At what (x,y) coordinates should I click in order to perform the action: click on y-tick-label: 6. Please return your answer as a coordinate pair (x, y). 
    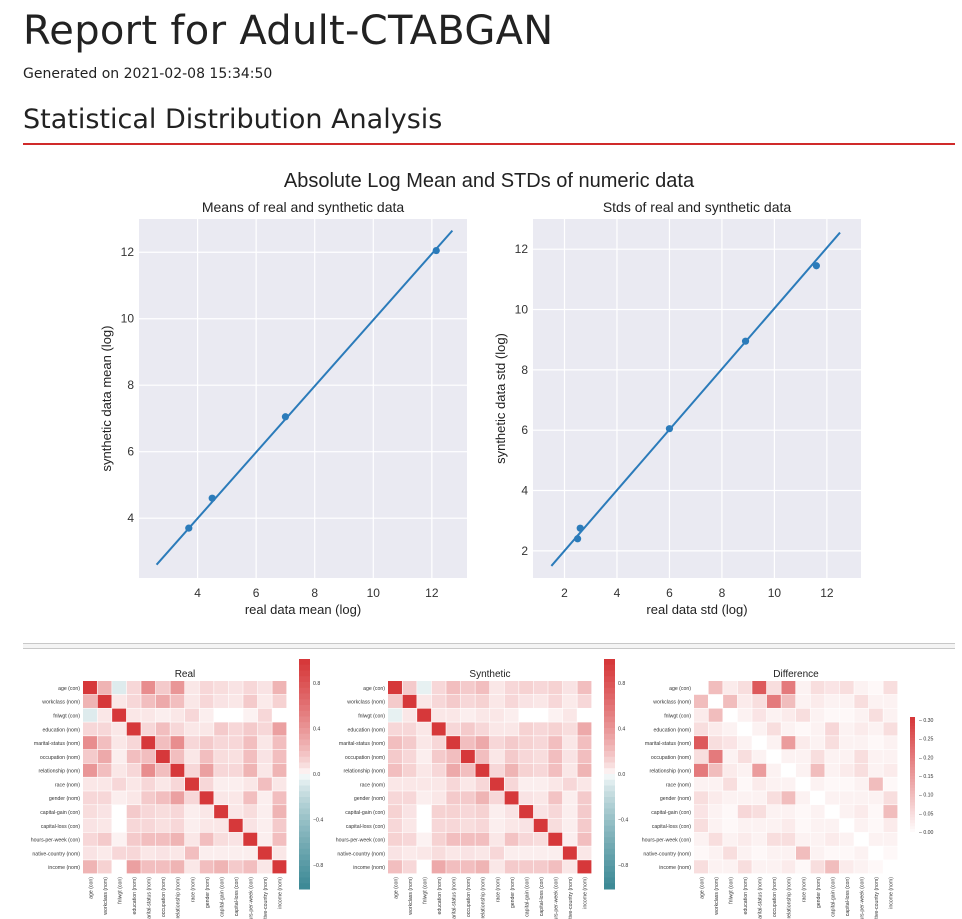
    Looking at the image, I should click on (130, 452).